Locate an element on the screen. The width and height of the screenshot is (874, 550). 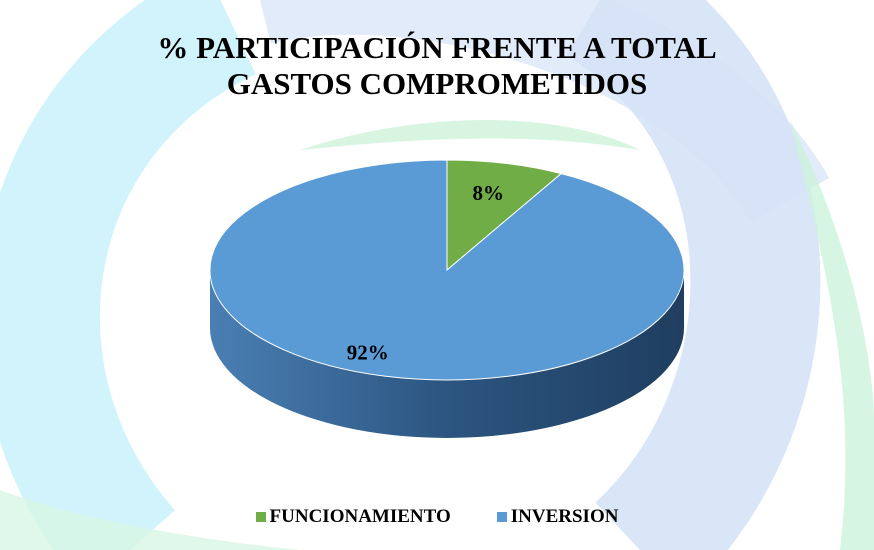
legend-item: FUNCIONAMIENTO is located at coordinates (353, 517).